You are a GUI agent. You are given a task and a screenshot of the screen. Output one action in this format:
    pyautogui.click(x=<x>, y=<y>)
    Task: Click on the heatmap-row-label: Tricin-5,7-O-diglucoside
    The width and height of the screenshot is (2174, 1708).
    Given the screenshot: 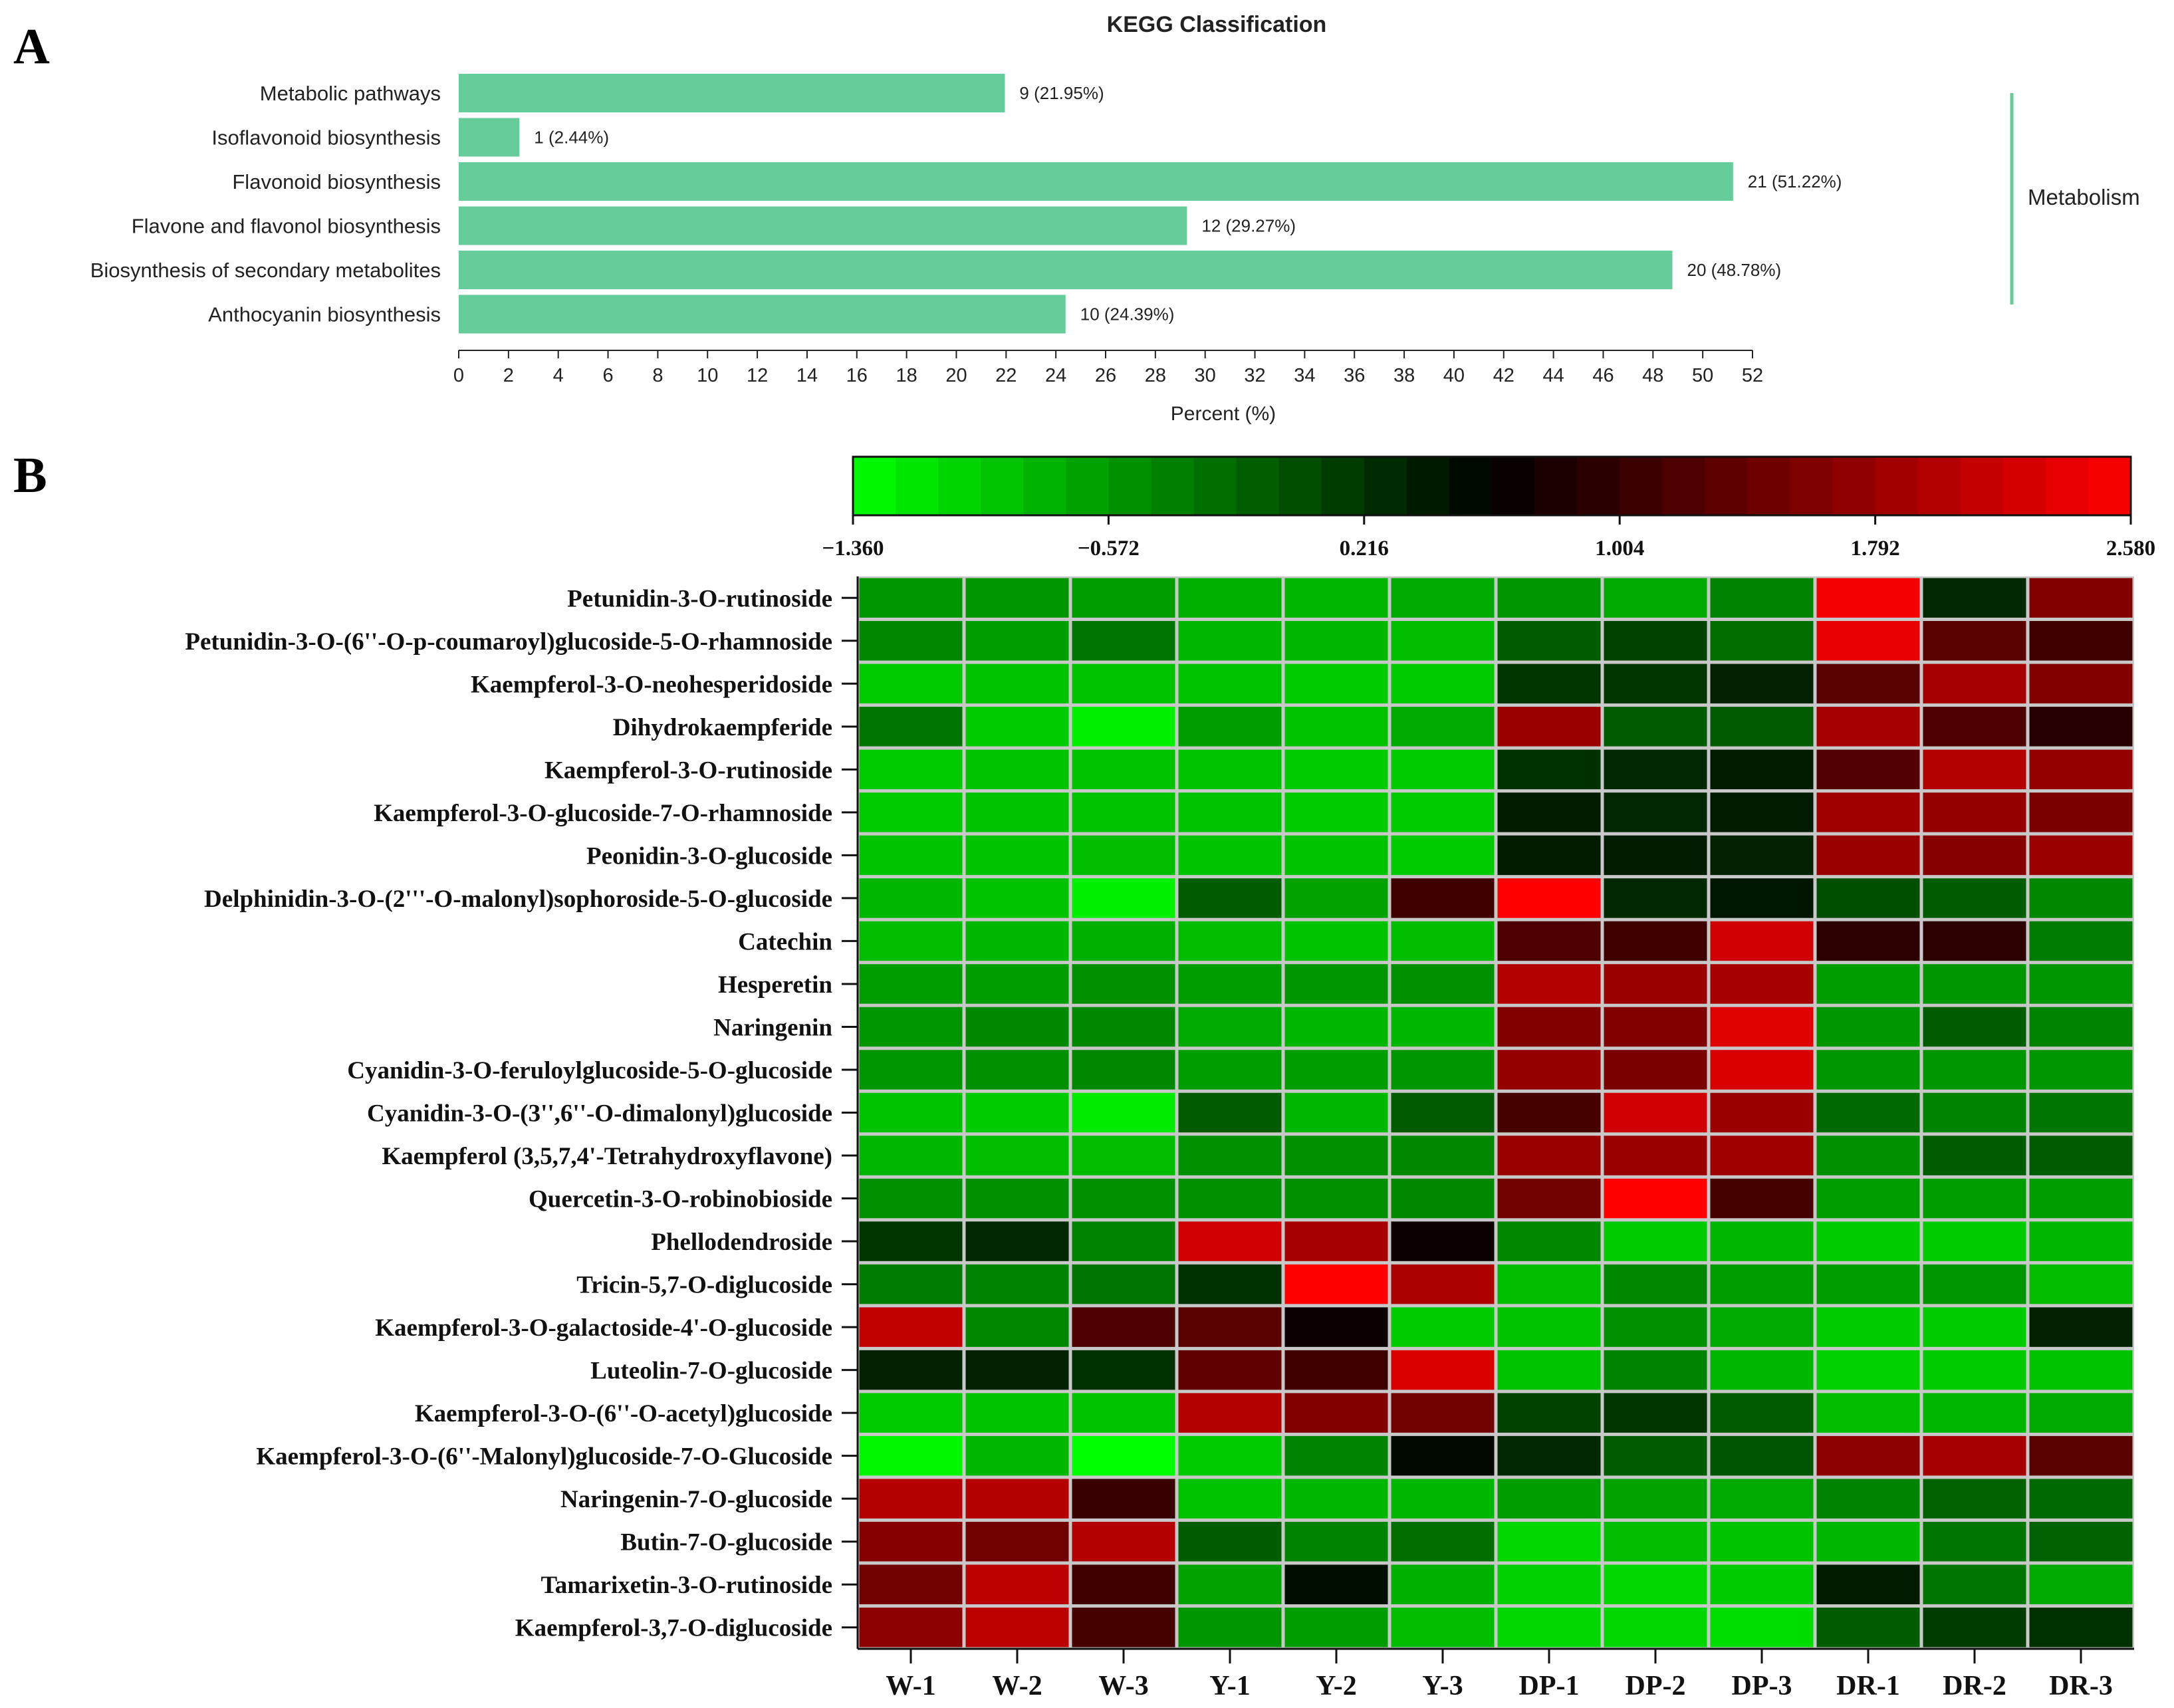 What is the action you would take?
    pyautogui.click(x=704, y=1285)
    